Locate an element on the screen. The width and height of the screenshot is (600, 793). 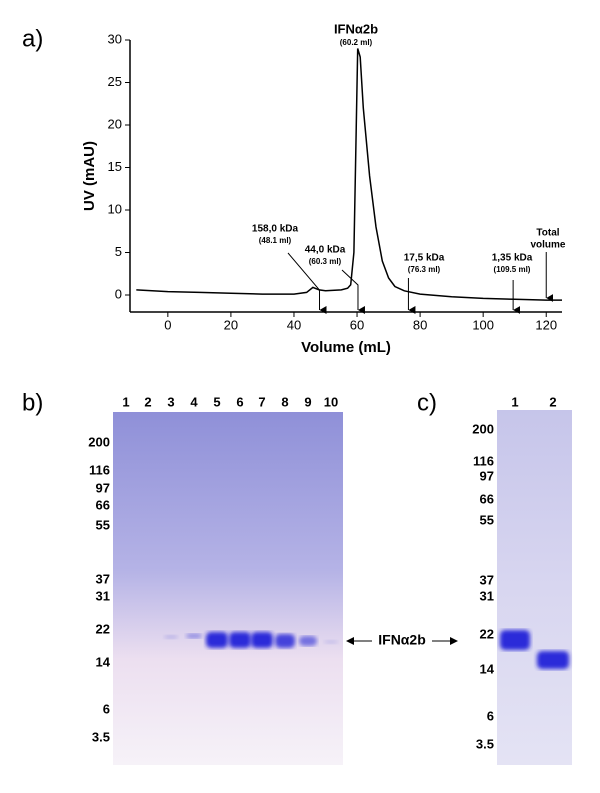
x-tick-label: 100 is located at coordinates (483, 324).